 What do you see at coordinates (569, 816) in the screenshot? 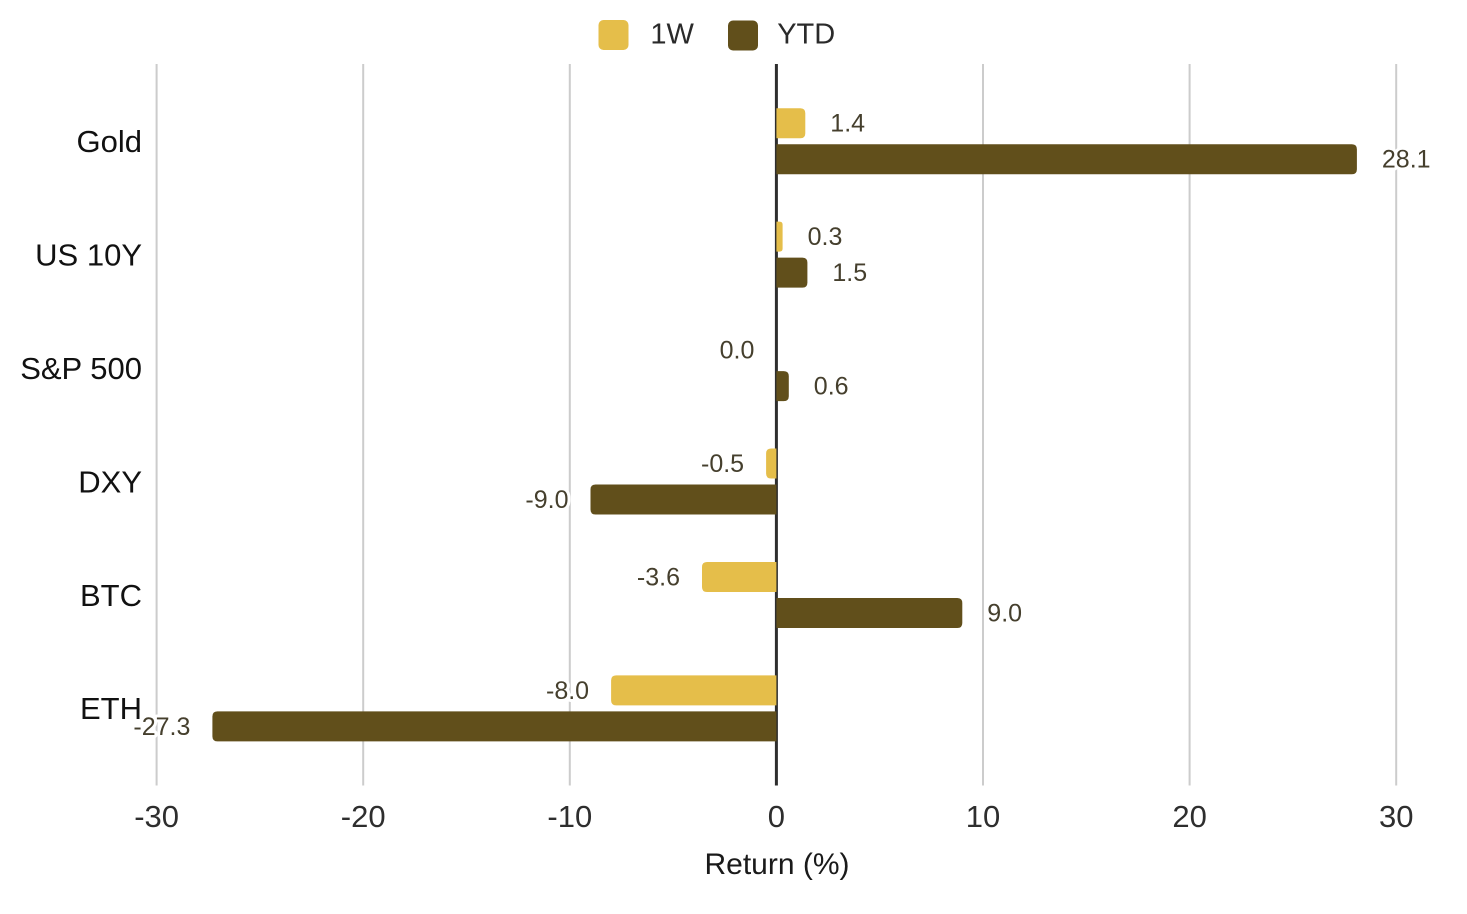
I see `svg-text: -10` at bounding box center [569, 816].